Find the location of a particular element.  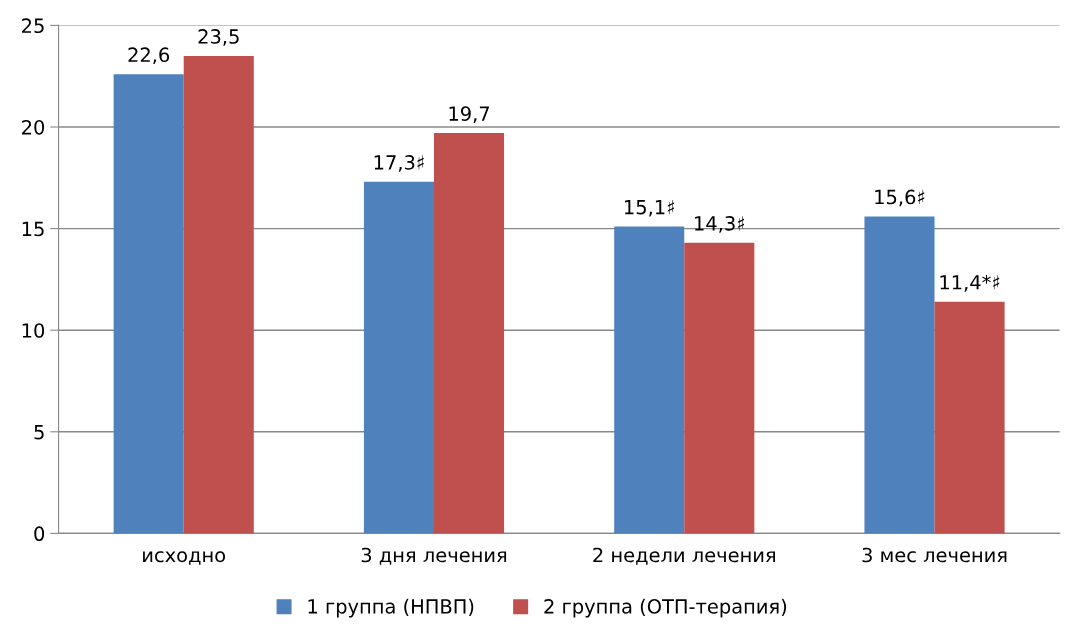

x-tick-label: 2 недели лечения is located at coordinates (684, 556).